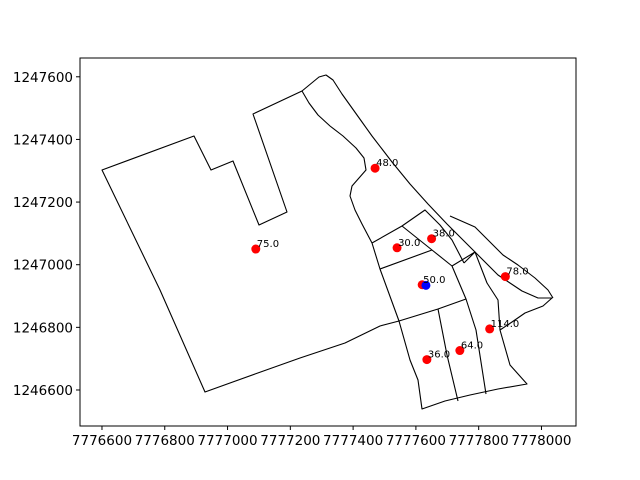 Image resolution: width=640 pixels, height=480 pixels. I want to click on data-point-label: 64.0, so click(472, 346).